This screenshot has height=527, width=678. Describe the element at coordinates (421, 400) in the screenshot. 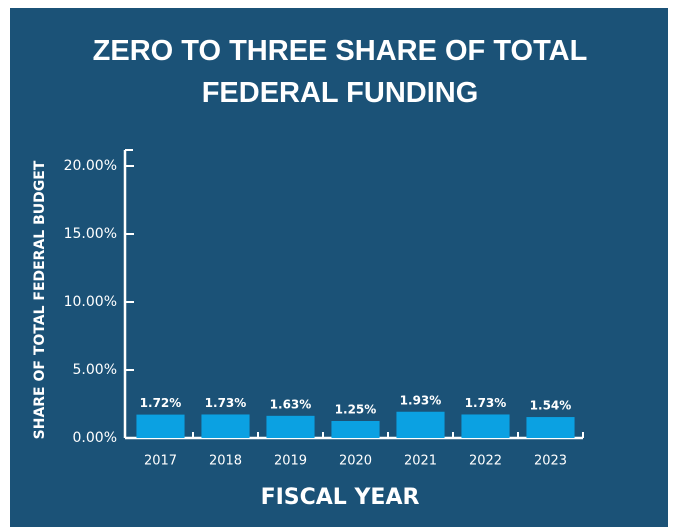

I see `value-label: 1.93%` at that location.